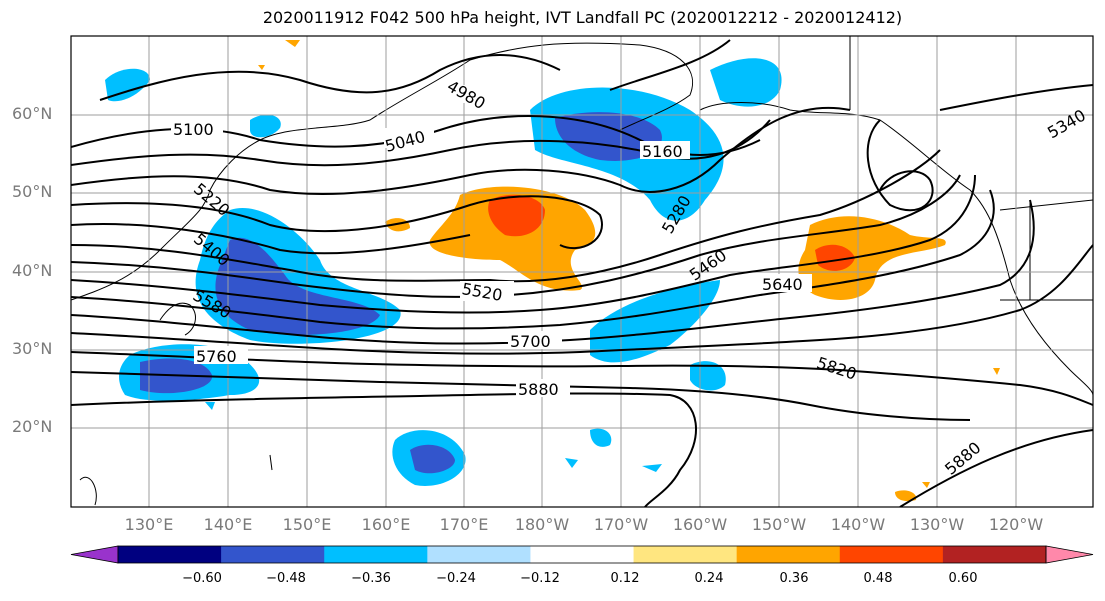 The width and height of the screenshot is (1105, 601). Describe the element at coordinates (371, 578) in the screenshot. I see `colorbar-tick-label: −0.36` at that location.